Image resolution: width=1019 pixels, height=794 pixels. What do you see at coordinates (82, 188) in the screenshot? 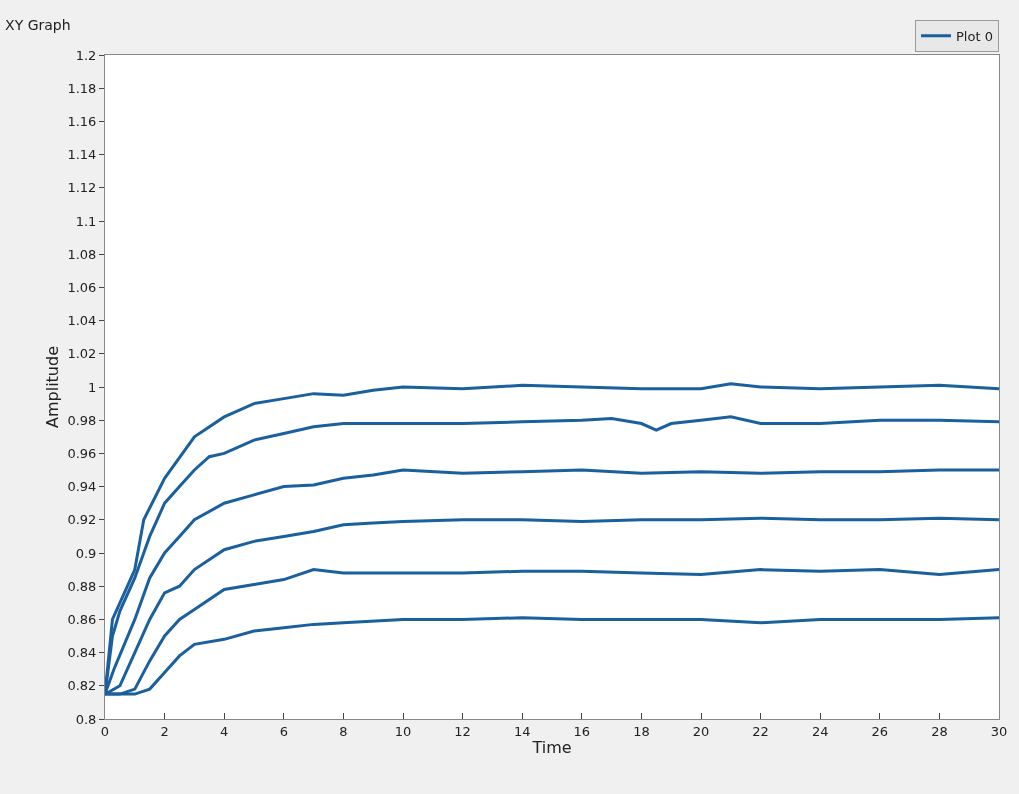
I see `y-tick-label: 1.12` at bounding box center [82, 188].